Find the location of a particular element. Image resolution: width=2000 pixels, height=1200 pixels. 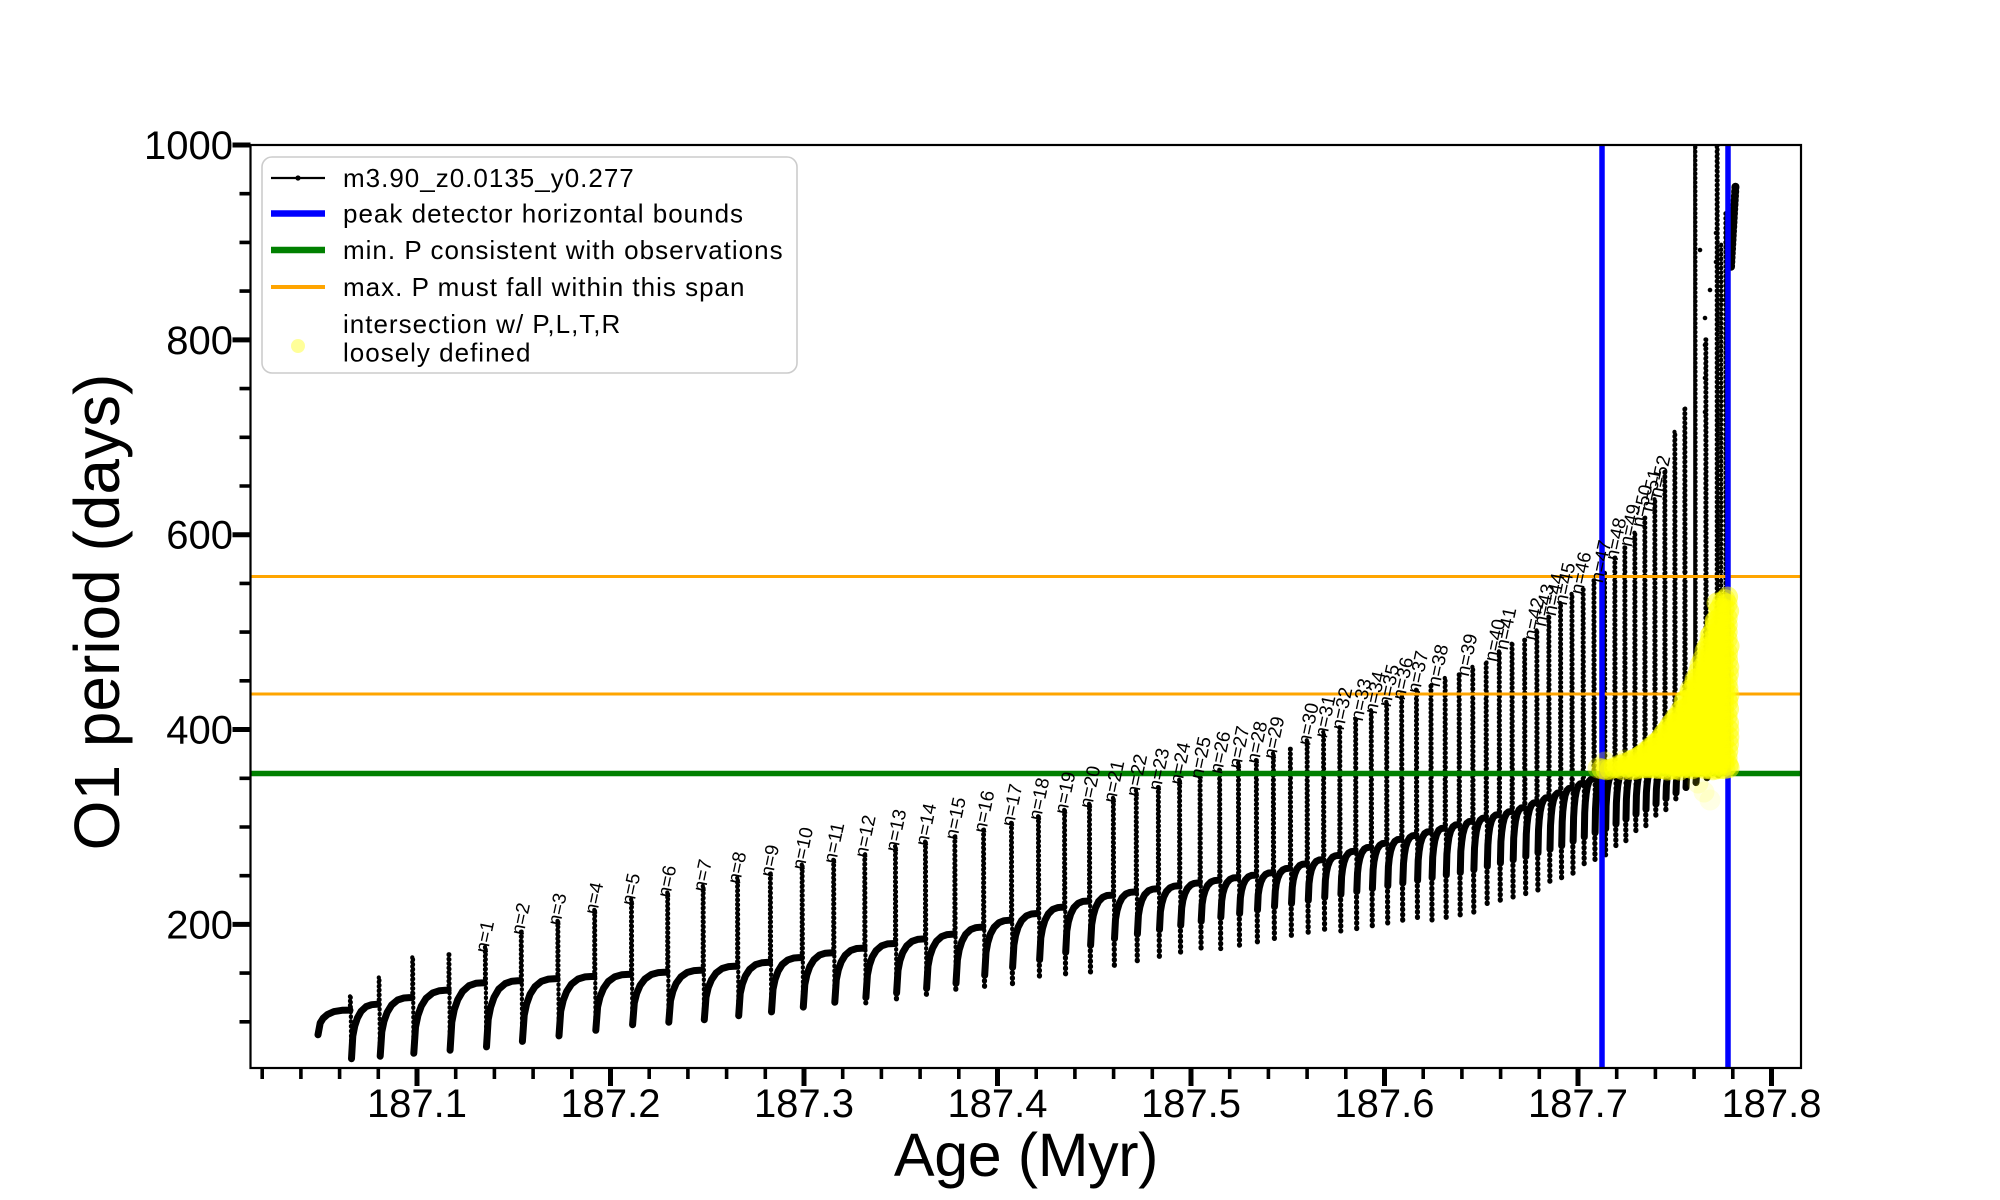

svg-text: 1000 is located at coordinates (188, 146).